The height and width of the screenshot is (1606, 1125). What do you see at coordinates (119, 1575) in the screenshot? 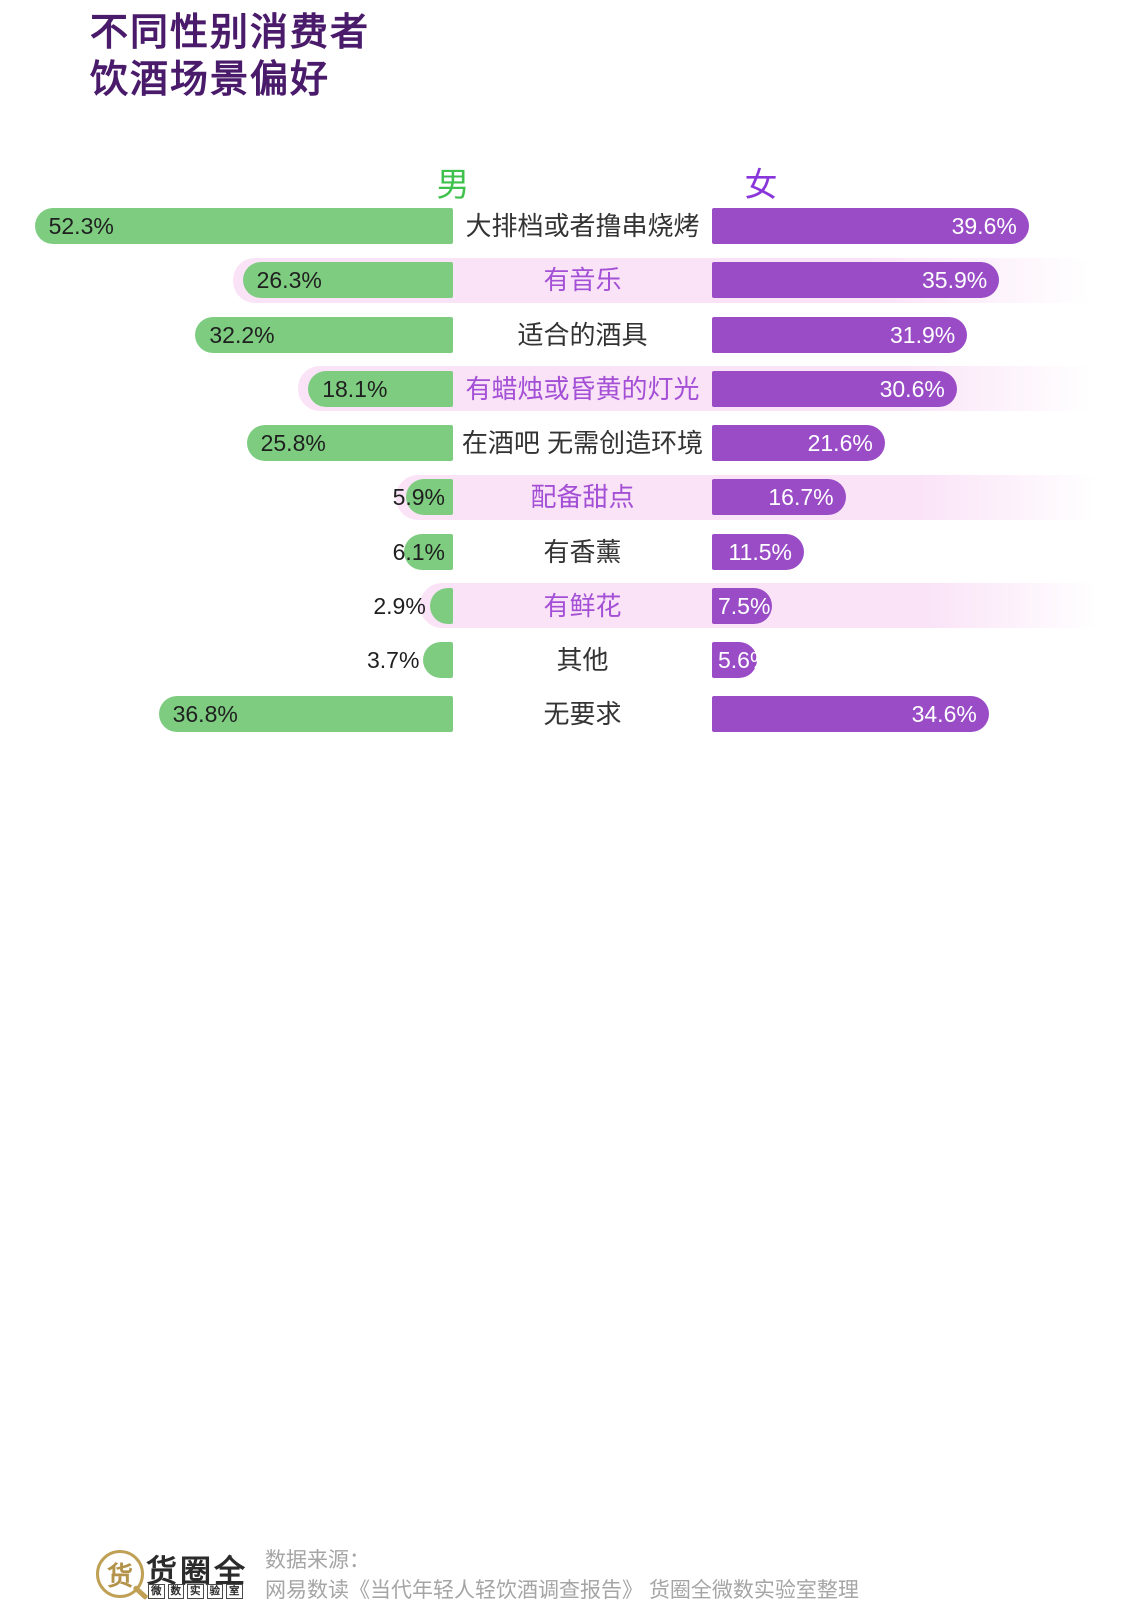
I see `logo-icon-char: 货` at bounding box center [119, 1575].